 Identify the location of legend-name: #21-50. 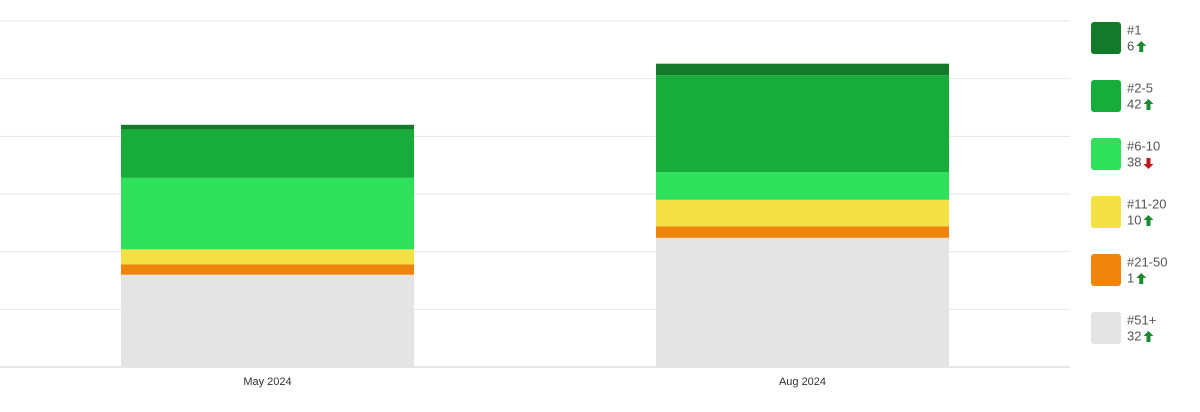
(1147, 261).